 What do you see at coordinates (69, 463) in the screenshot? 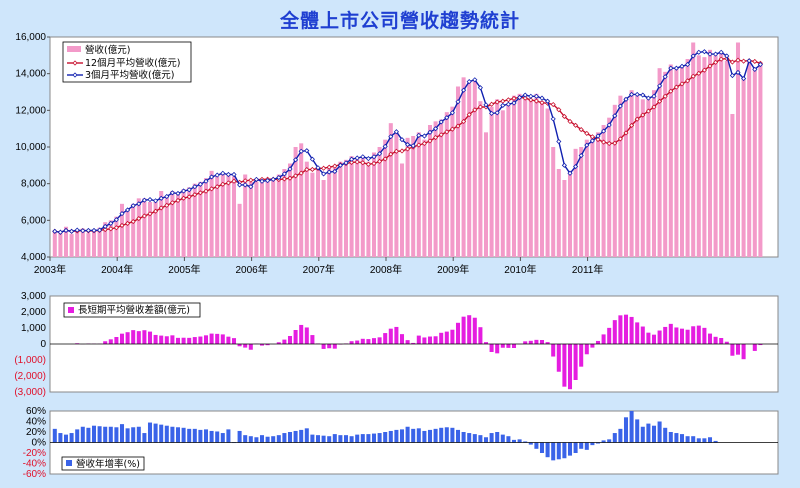
I see `legend-swatch-yoy` at bounding box center [69, 463].